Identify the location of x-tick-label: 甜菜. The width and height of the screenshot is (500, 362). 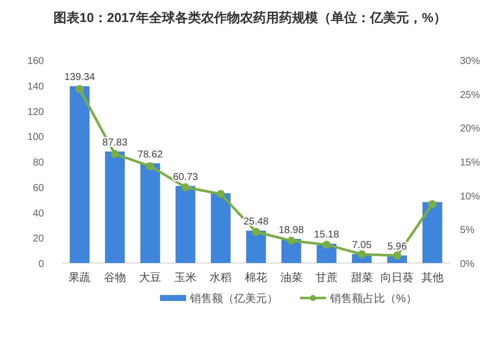
(361, 277).